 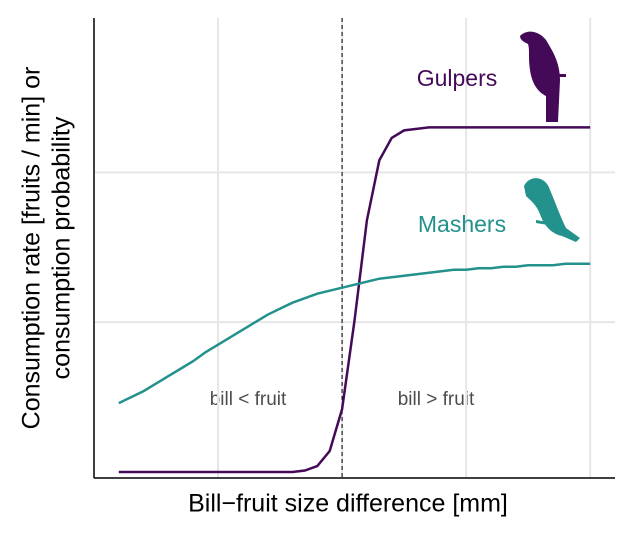 What do you see at coordinates (248, 399) in the screenshot?
I see `annotation: bill < fruit` at bounding box center [248, 399].